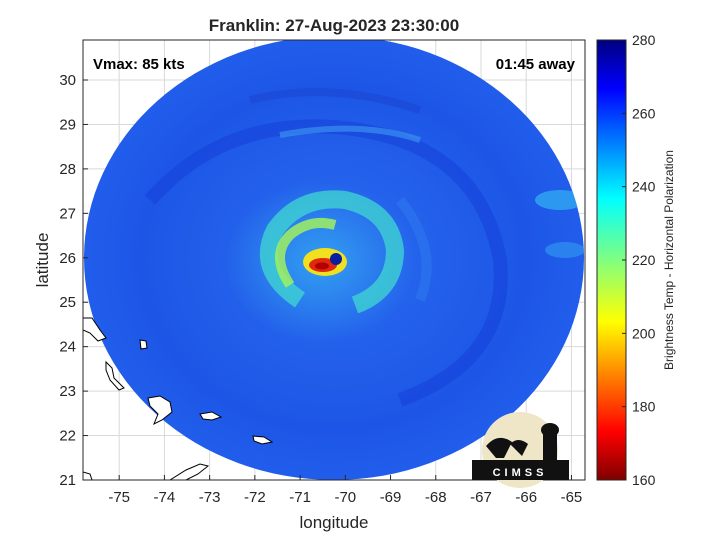 This screenshot has width=720, height=540. Describe the element at coordinates (178, 398) in the screenshot. I see `coastlines` at that location.